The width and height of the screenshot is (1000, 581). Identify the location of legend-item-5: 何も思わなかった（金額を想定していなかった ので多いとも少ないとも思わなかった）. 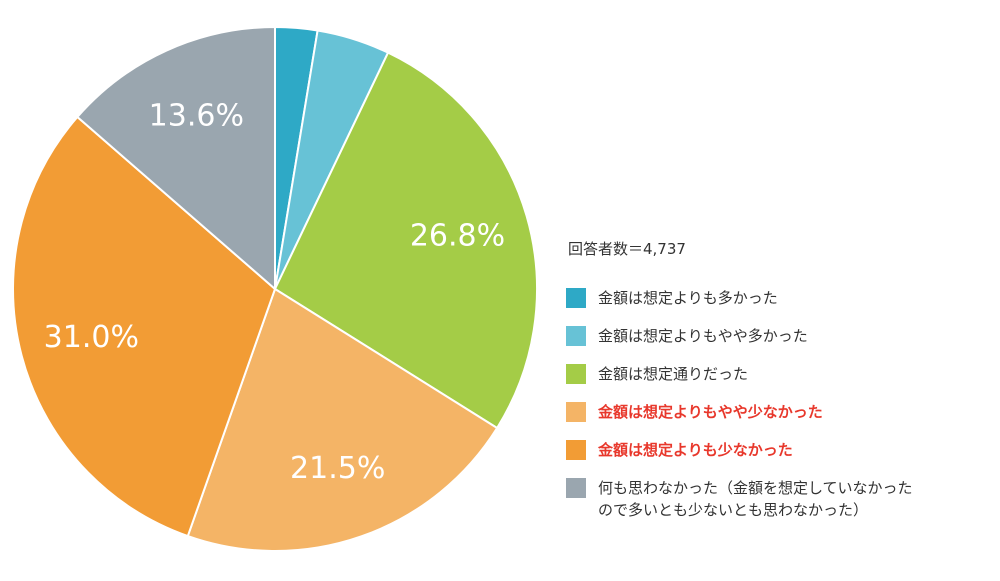
(739, 499).